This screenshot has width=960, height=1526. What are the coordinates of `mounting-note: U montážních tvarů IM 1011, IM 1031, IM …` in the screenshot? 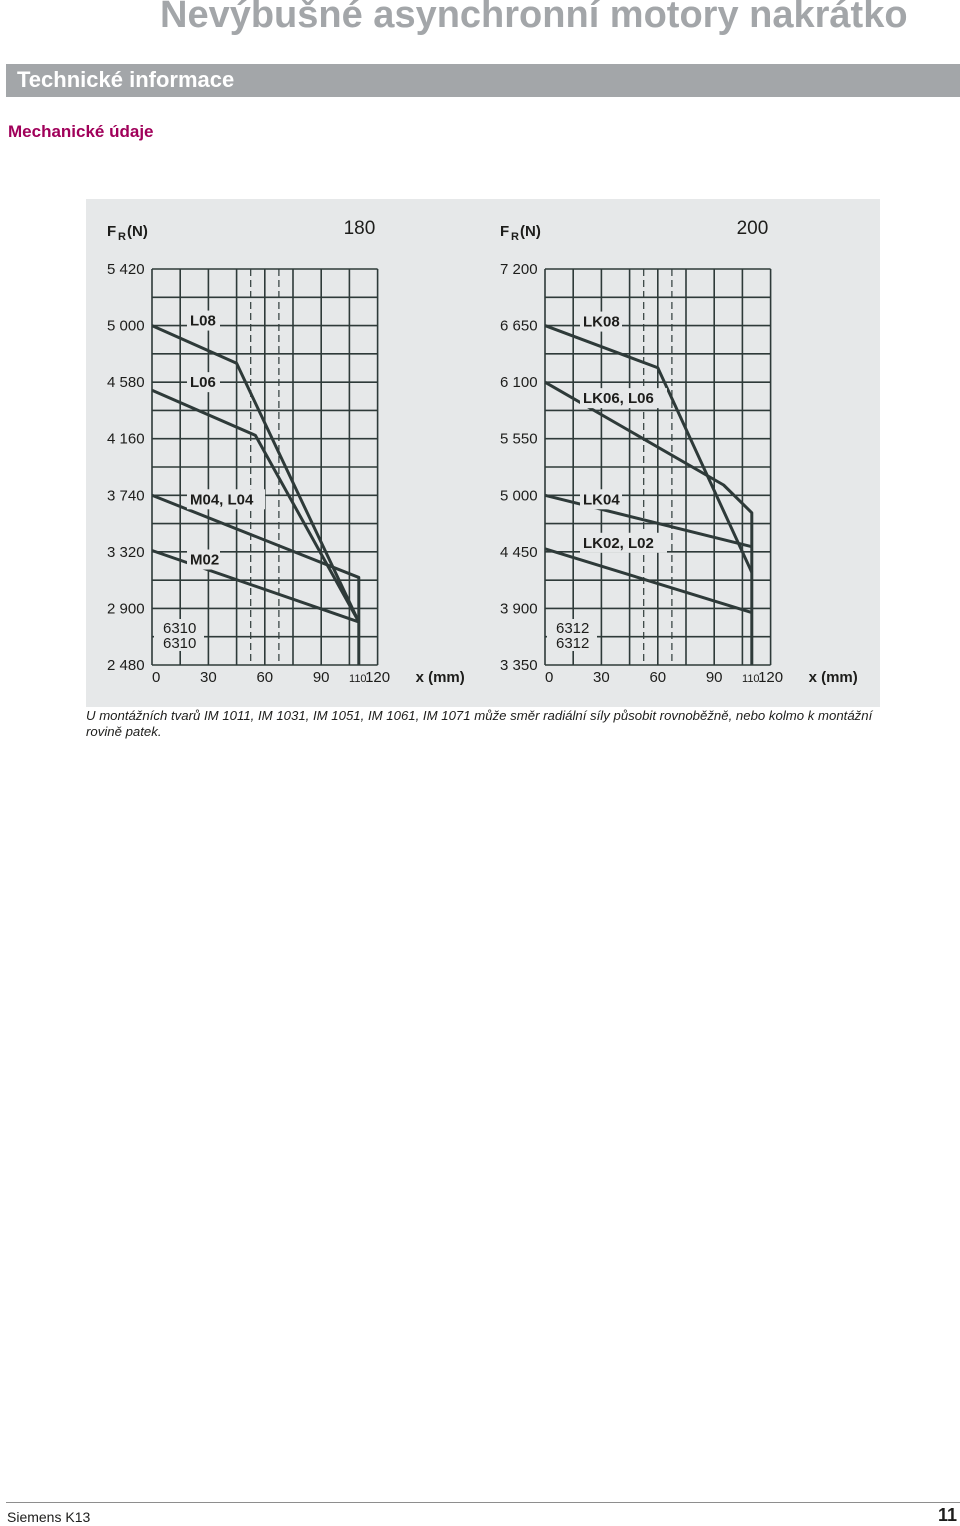 It's located at (479, 723).